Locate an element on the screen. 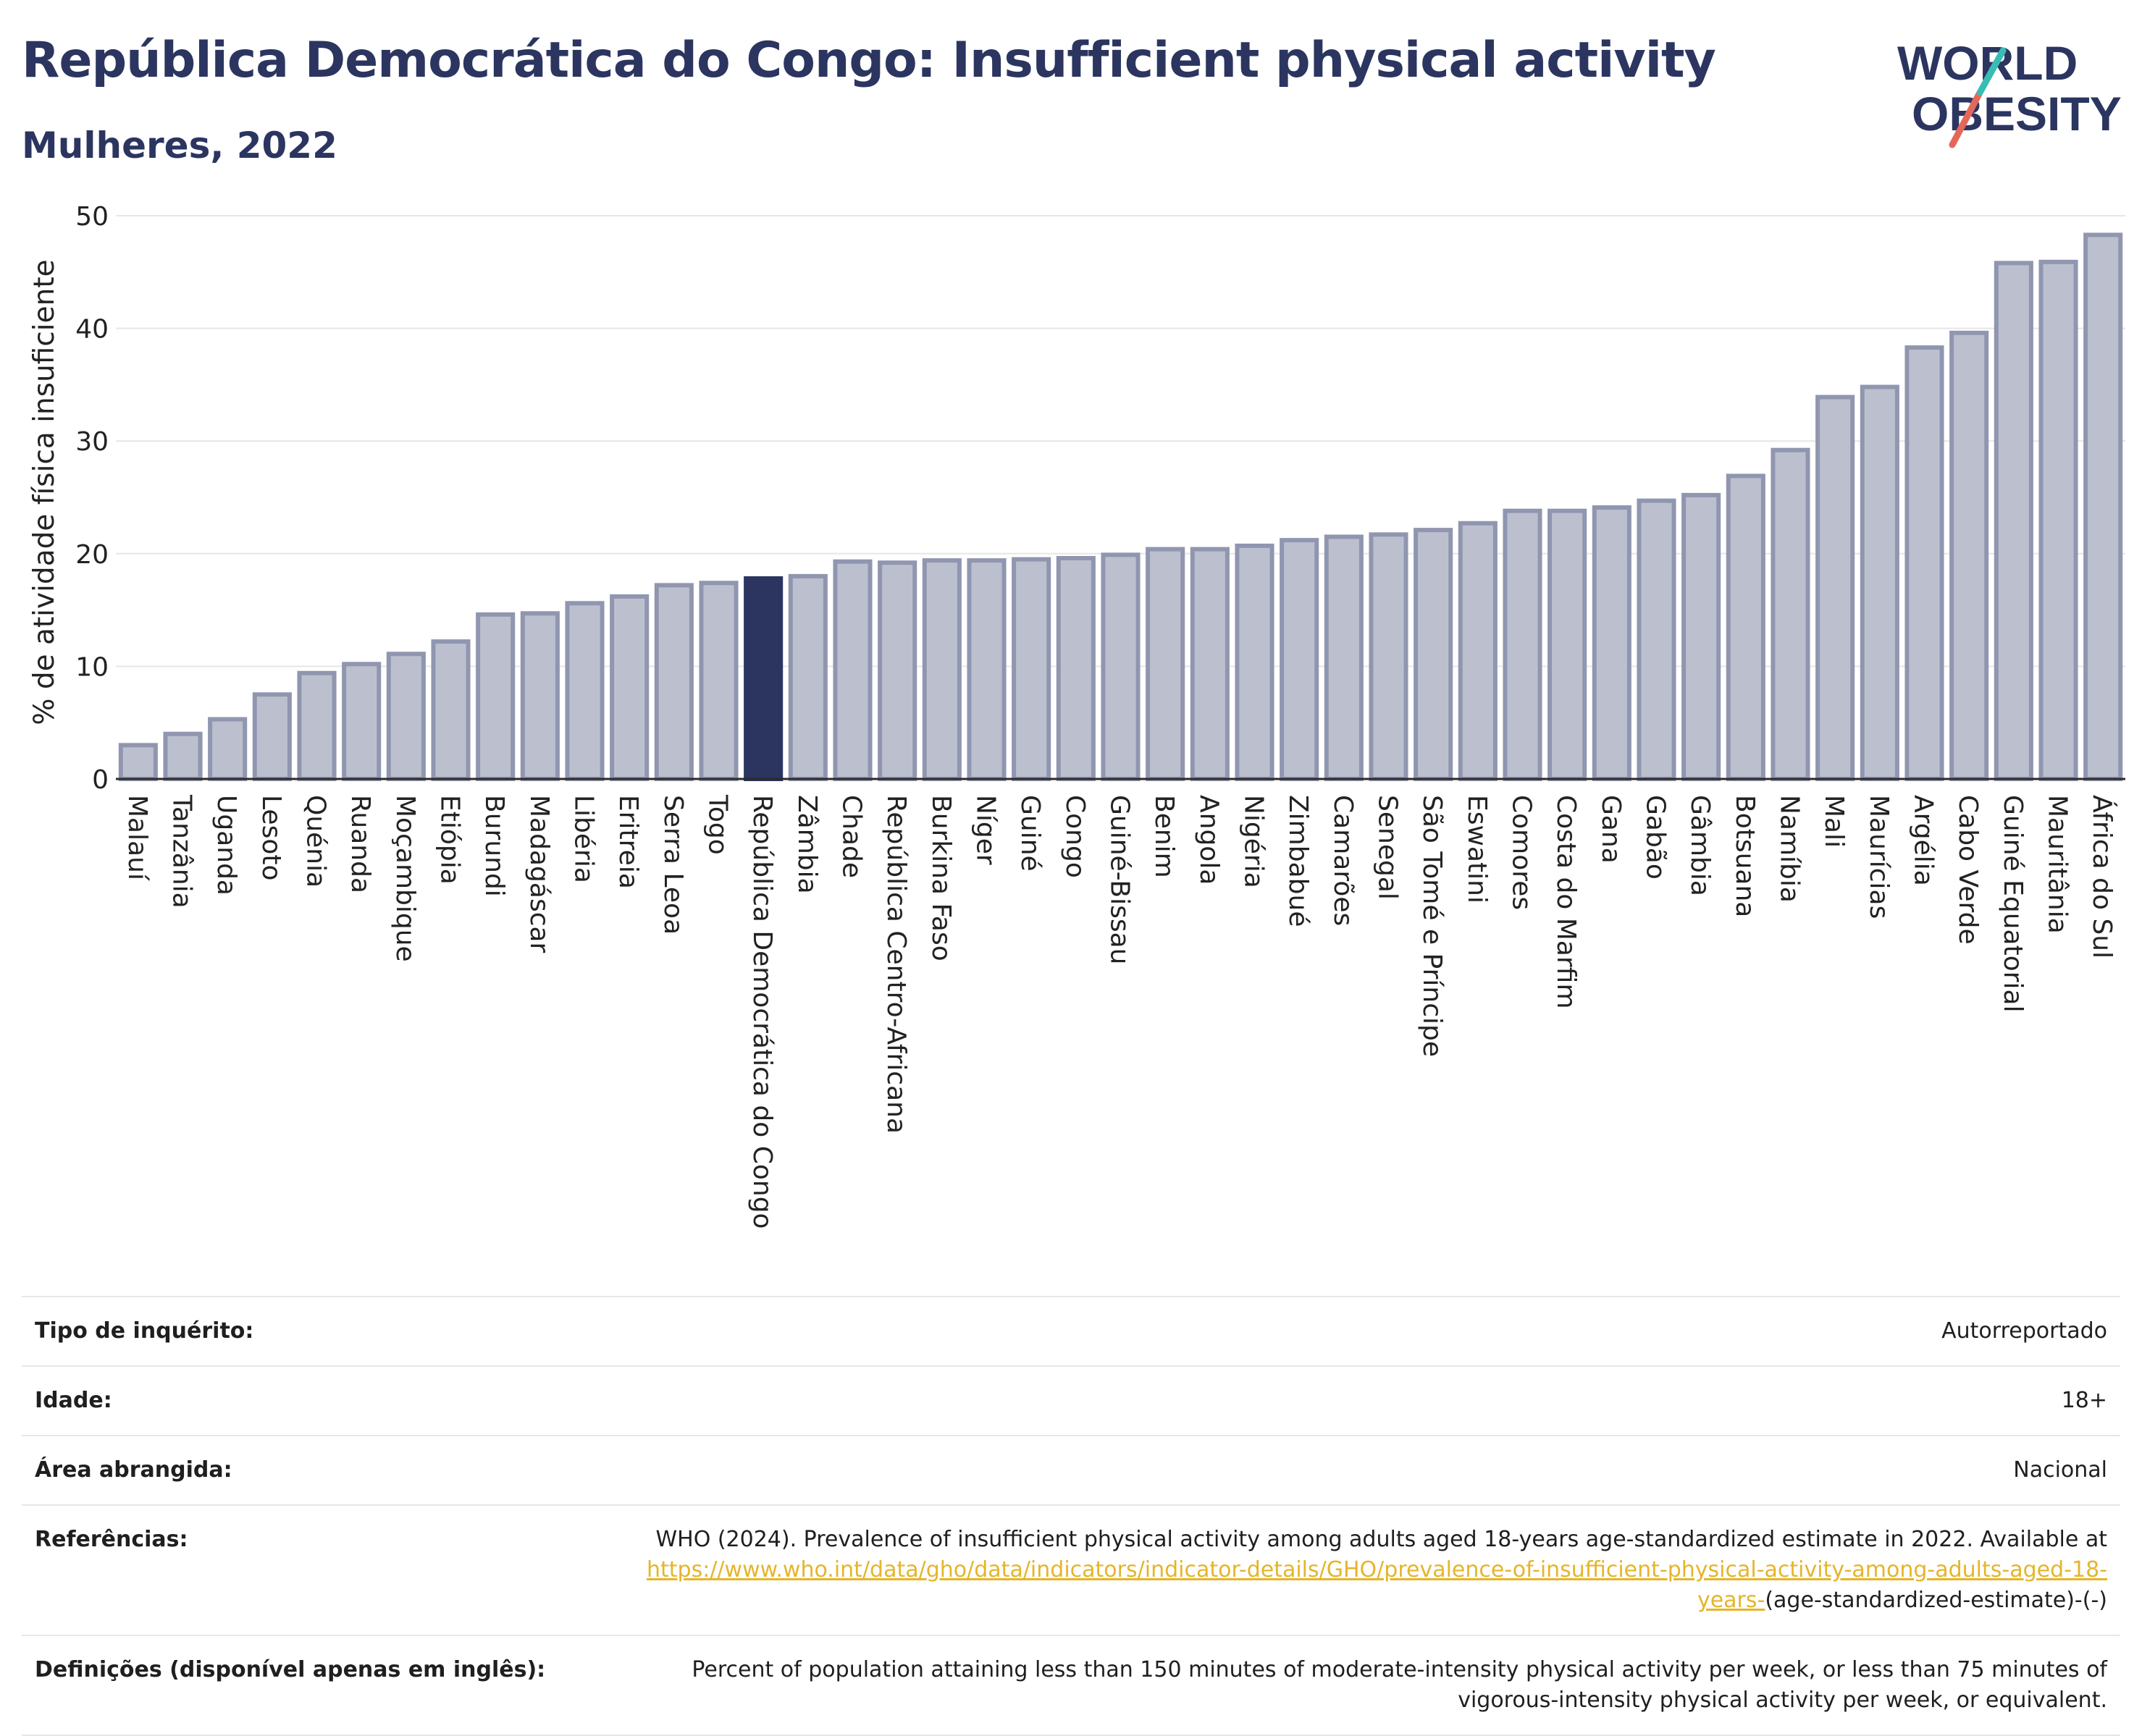 This screenshot has width=2142, height=1736. info-value: Autorreportado is located at coordinates (2024, 1331).